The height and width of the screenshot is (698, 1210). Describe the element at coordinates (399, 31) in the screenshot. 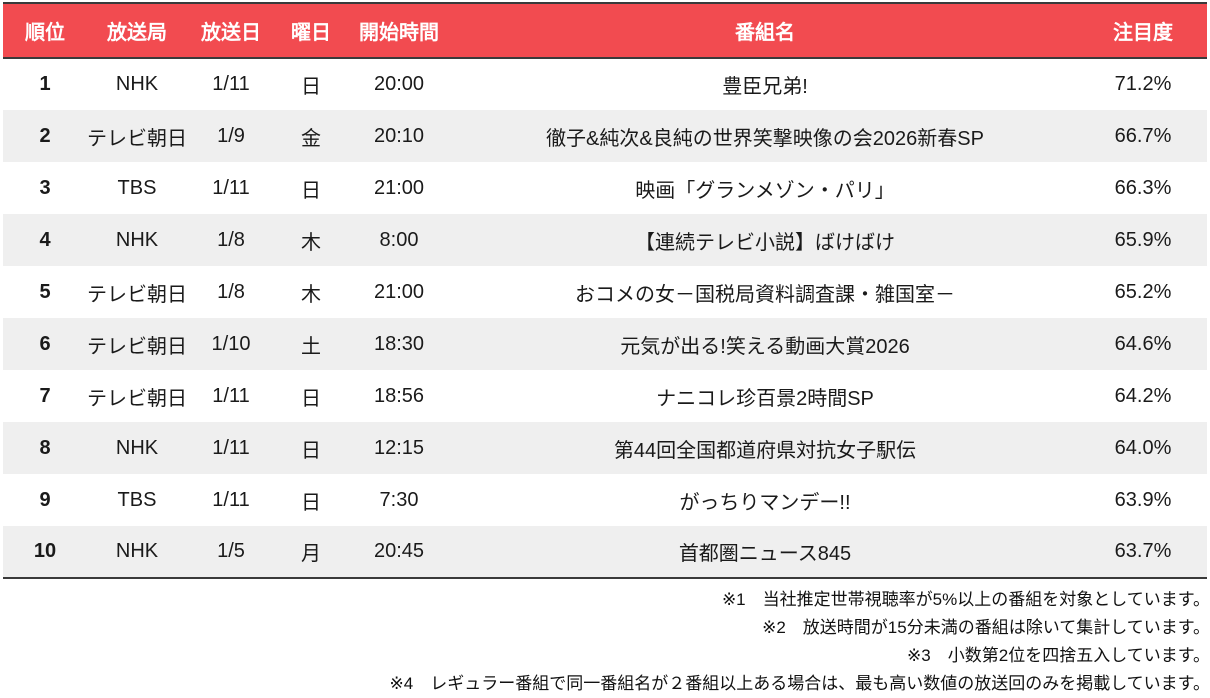

I see `col-header-time: 開始時間` at that location.